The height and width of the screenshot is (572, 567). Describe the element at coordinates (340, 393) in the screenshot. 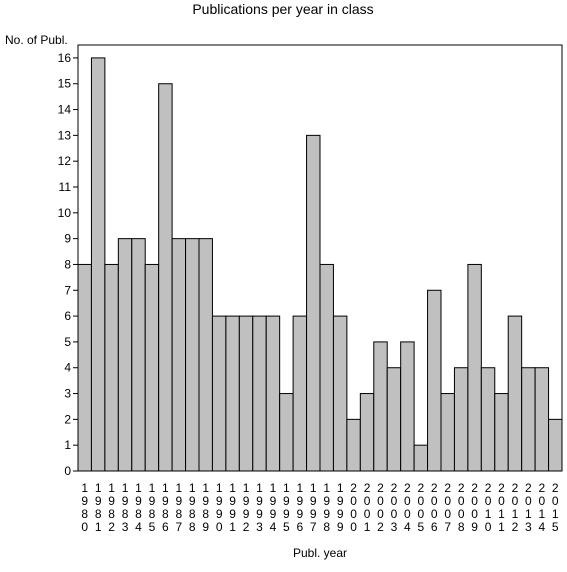

I see `bar-1999` at that location.